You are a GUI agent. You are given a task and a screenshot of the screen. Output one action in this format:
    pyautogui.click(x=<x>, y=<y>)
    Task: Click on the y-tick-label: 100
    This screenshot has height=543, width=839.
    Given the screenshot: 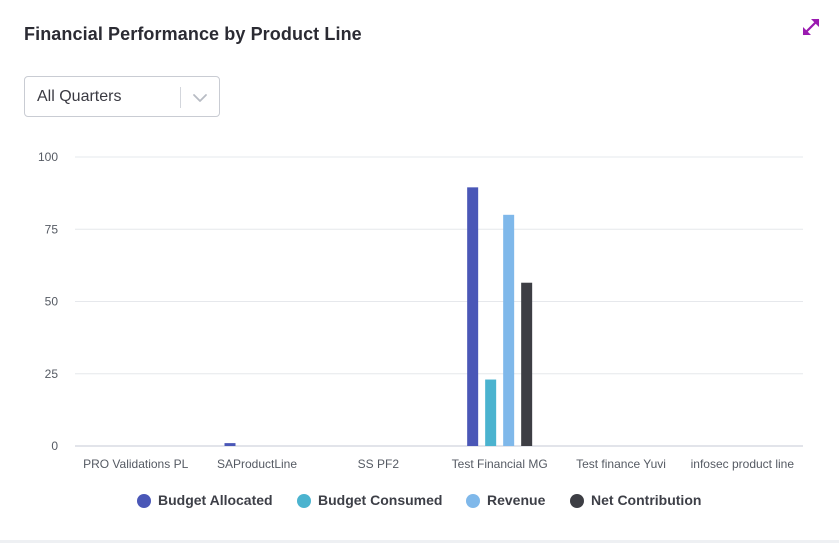 What is the action you would take?
    pyautogui.click(x=48, y=157)
    